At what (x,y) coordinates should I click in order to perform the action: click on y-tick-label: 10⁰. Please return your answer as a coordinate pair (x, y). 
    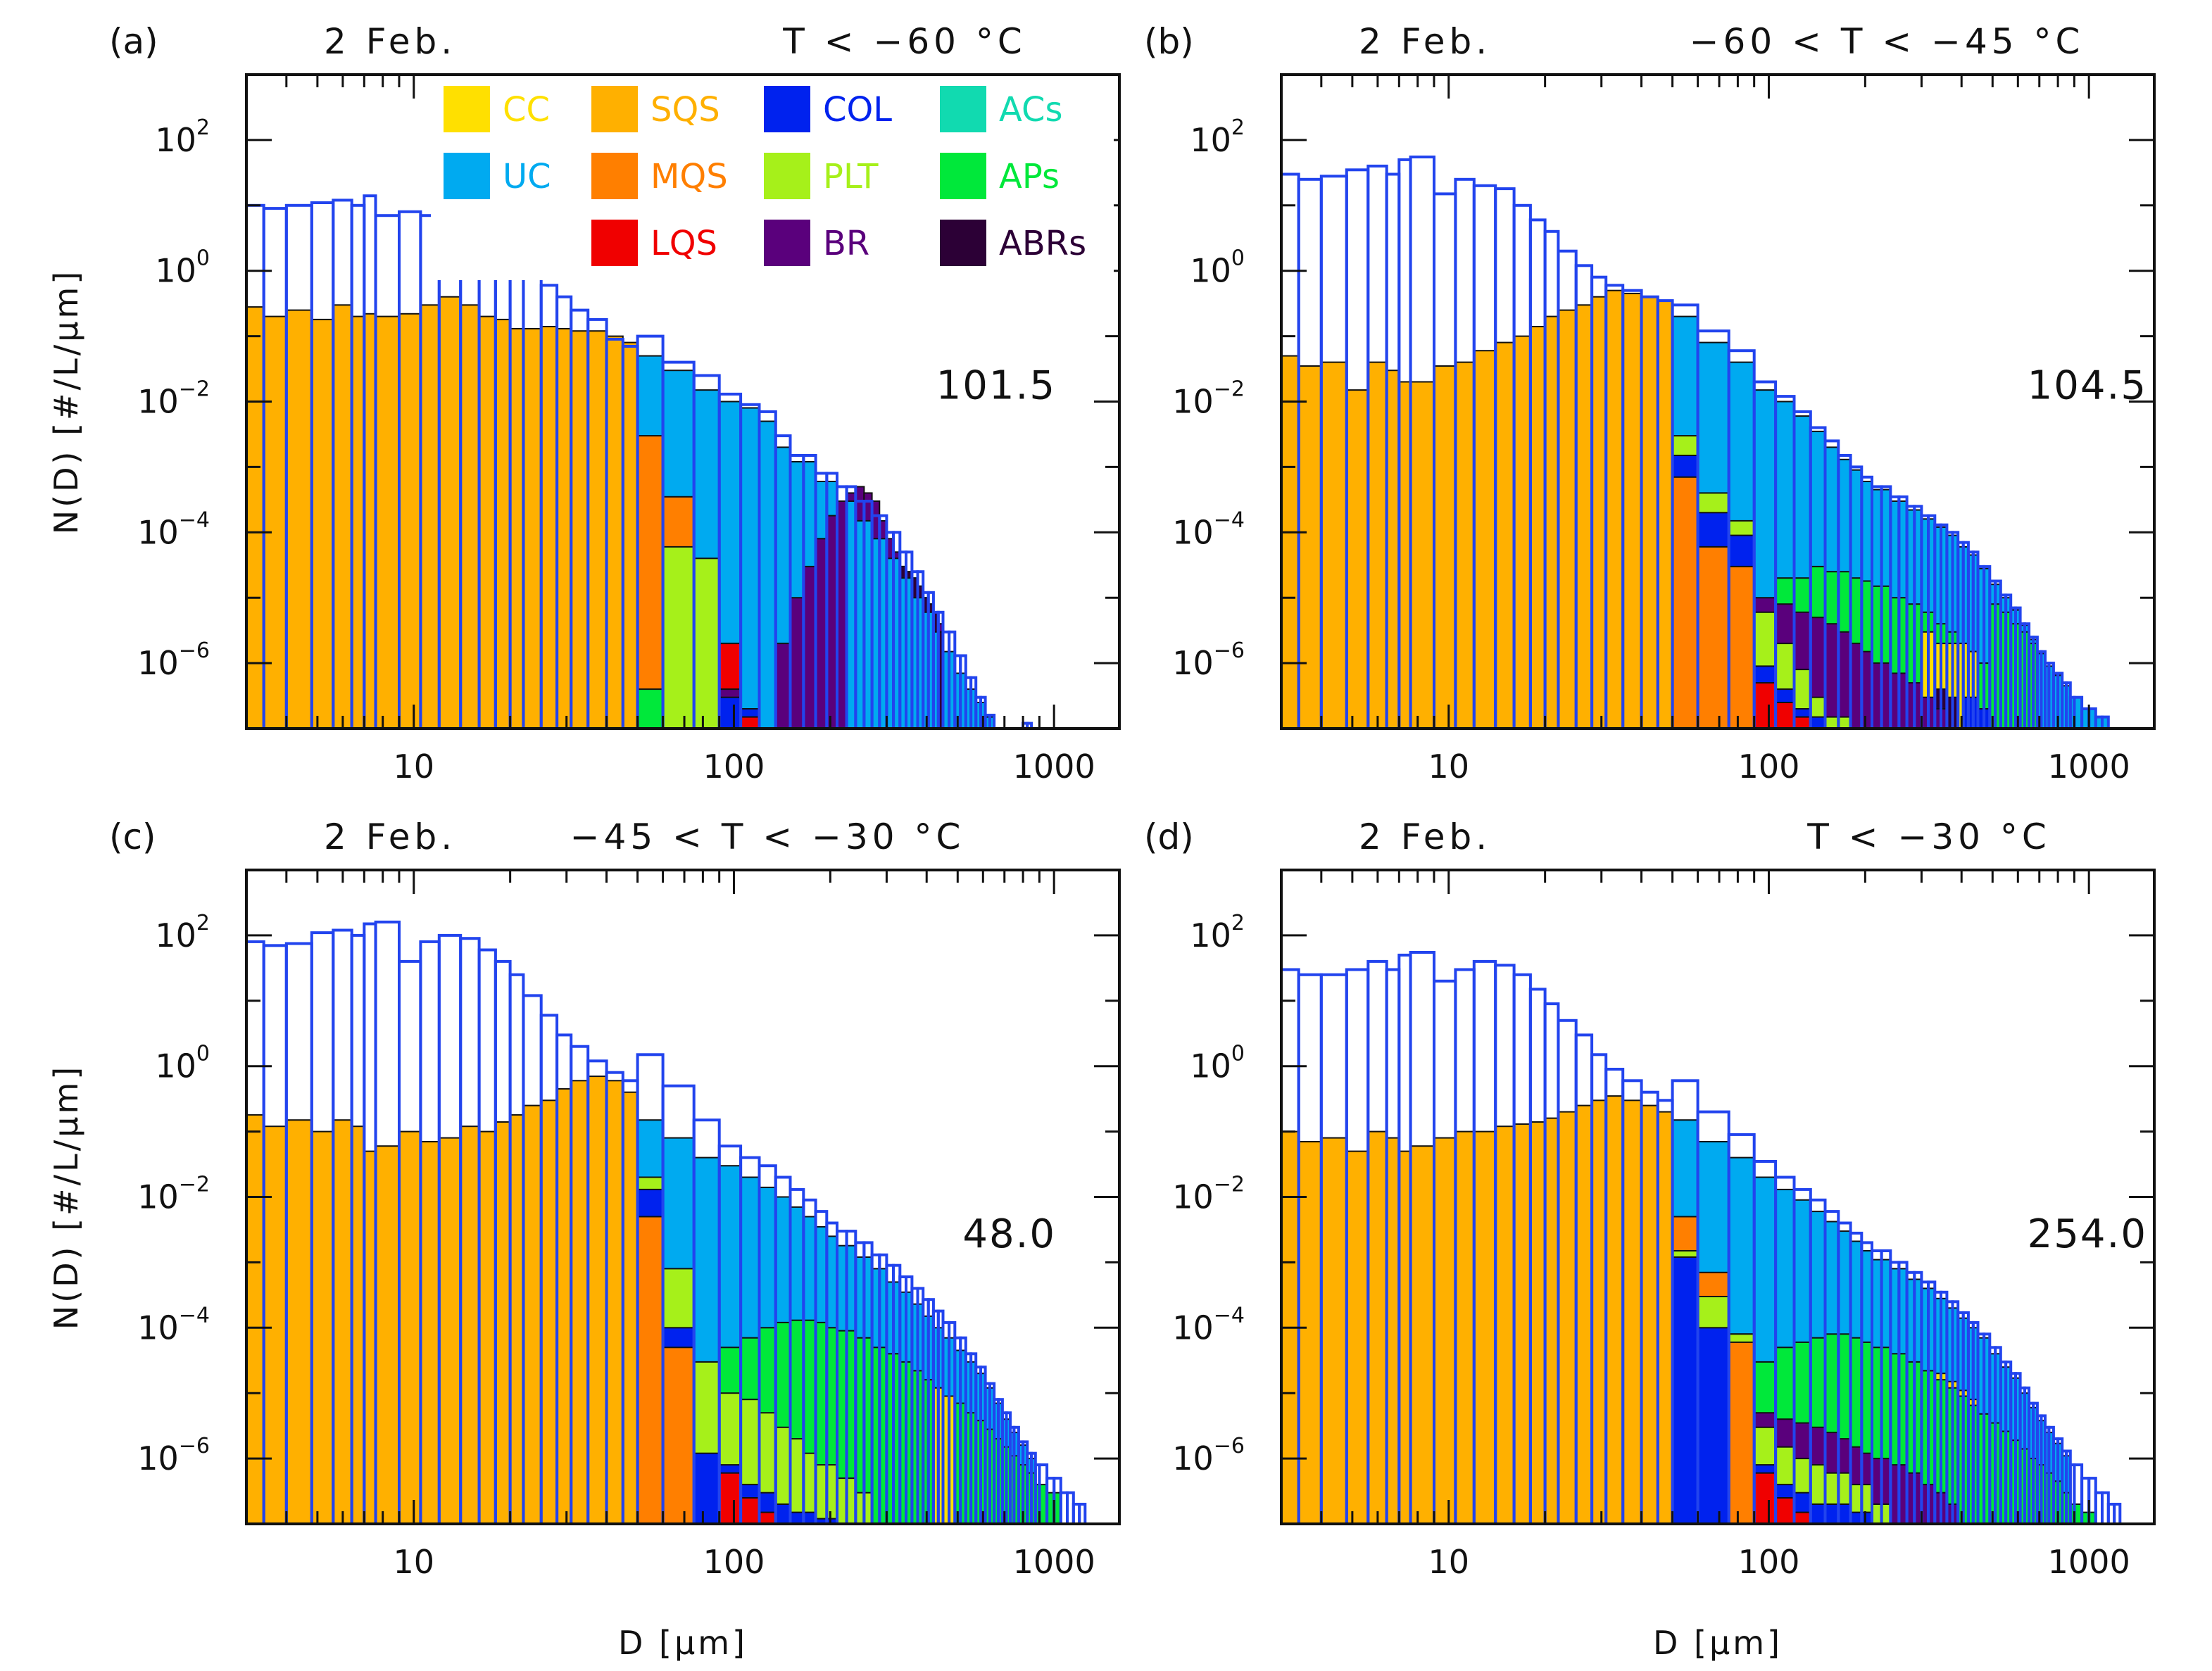
    Looking at the image, I should click on (182, 1063).